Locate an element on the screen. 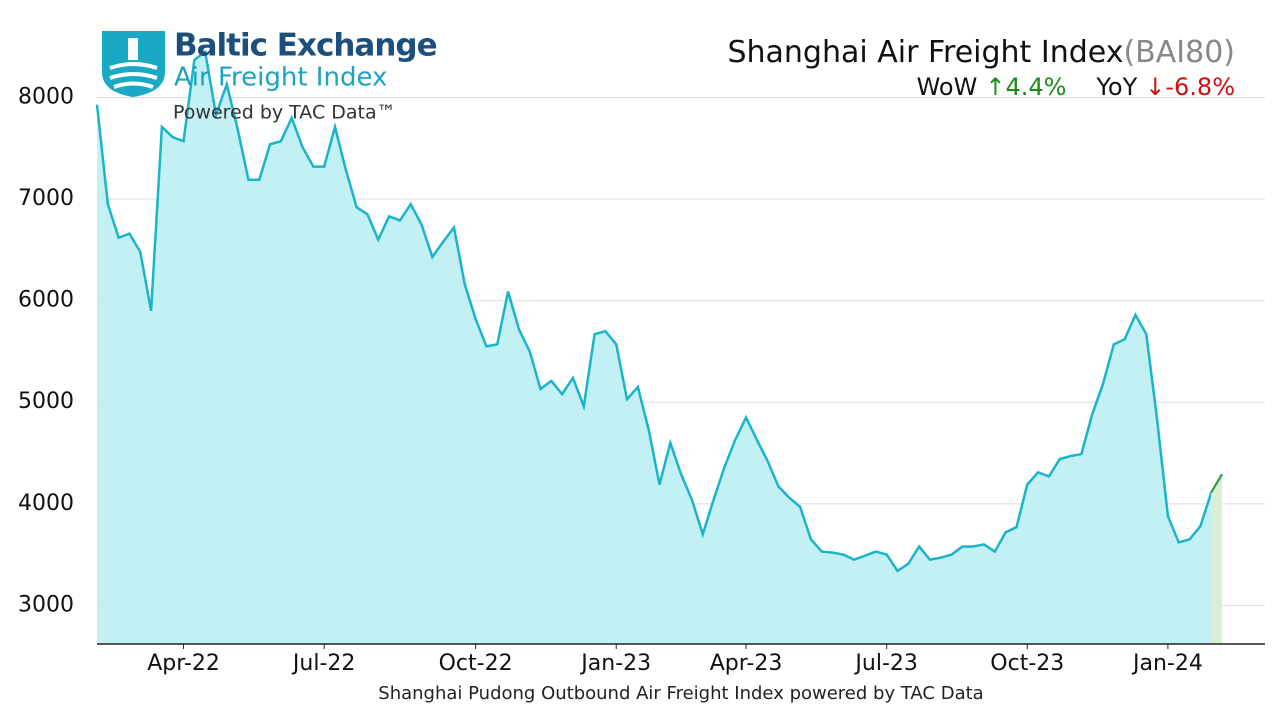  x-tick-label: Jul-23 is located at coordinates (885, 663).